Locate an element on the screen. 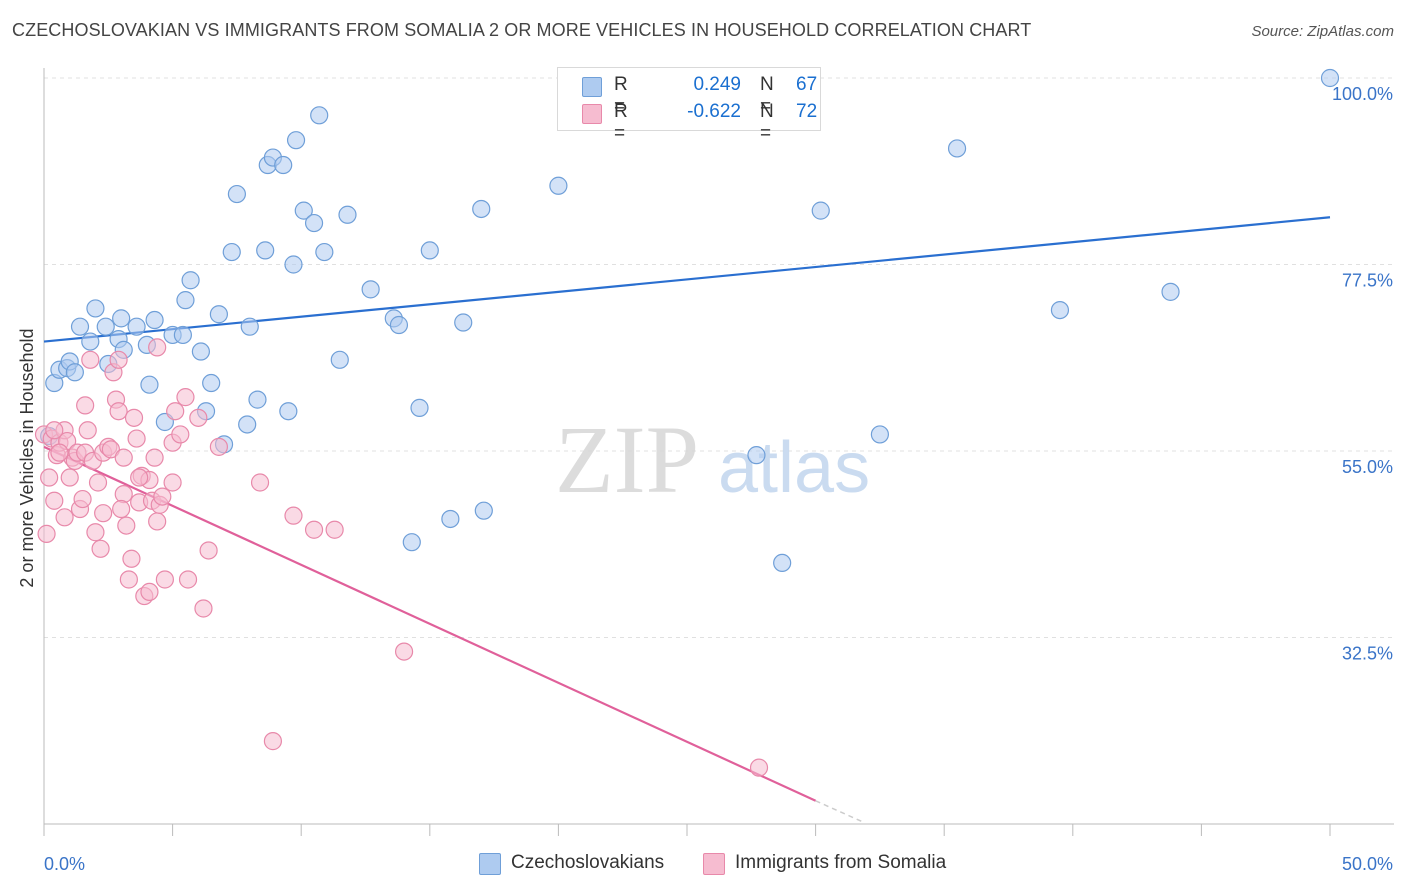 The width and height of the screenshot is (1406, 892). y-tick-label: 55.0% is located at coordinates (1367, 467).